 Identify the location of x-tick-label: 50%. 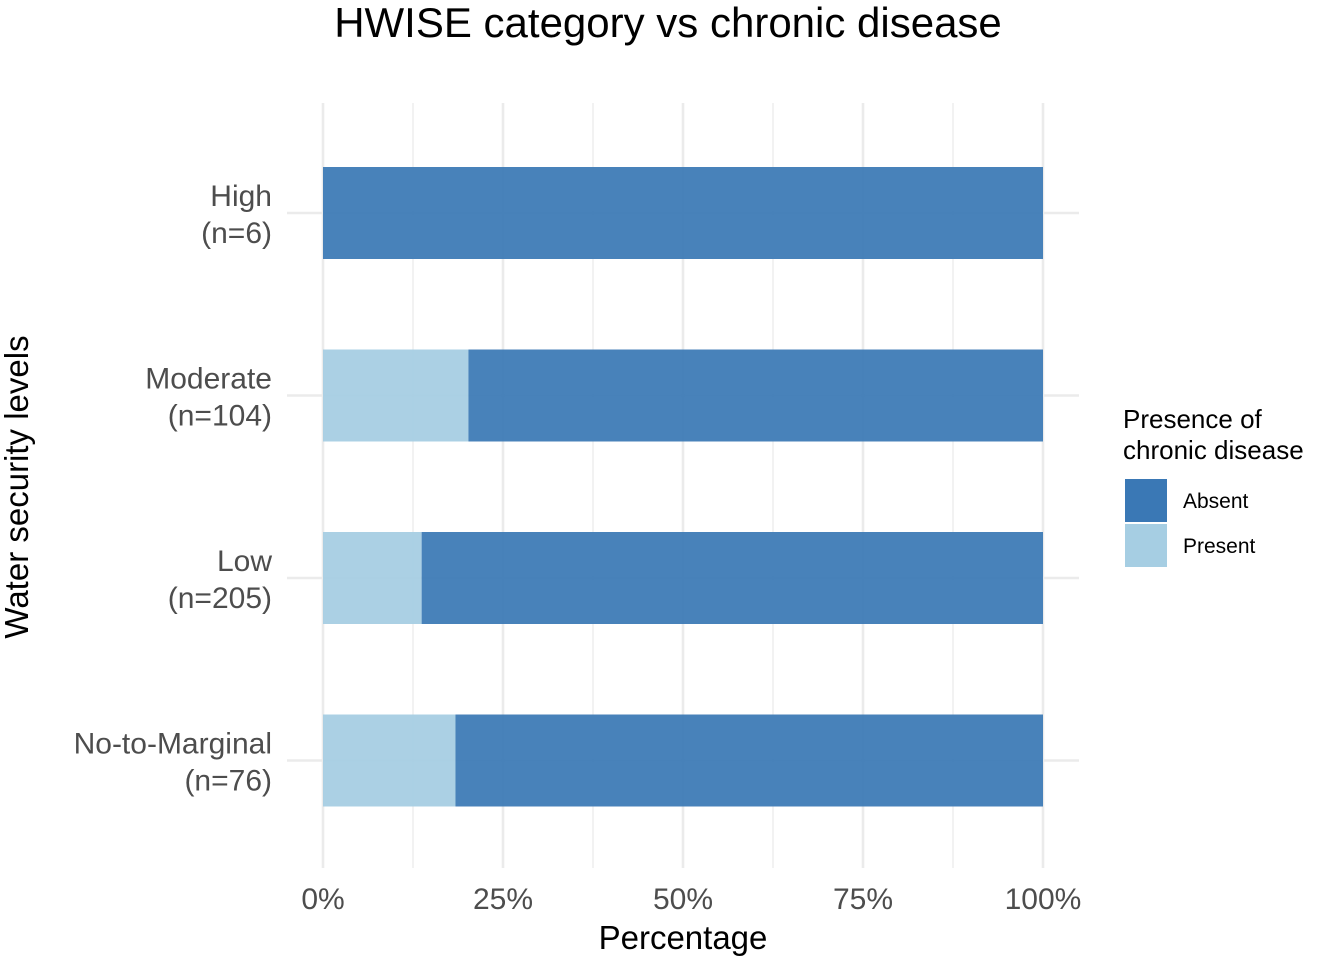
(683, 899).